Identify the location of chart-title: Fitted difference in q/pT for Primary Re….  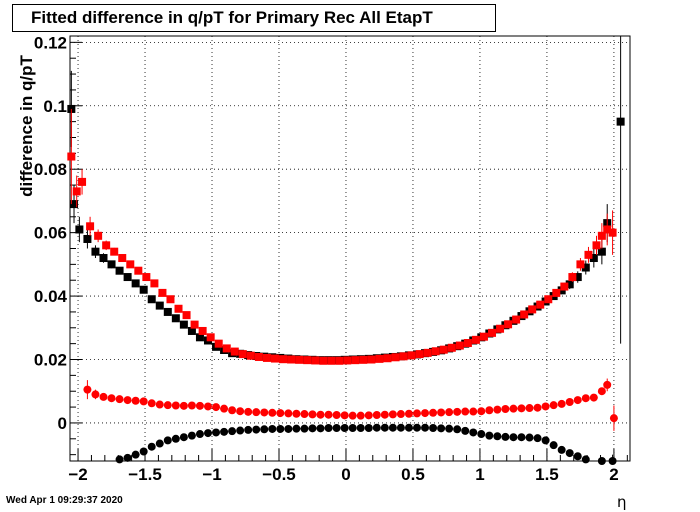
(254, 18).